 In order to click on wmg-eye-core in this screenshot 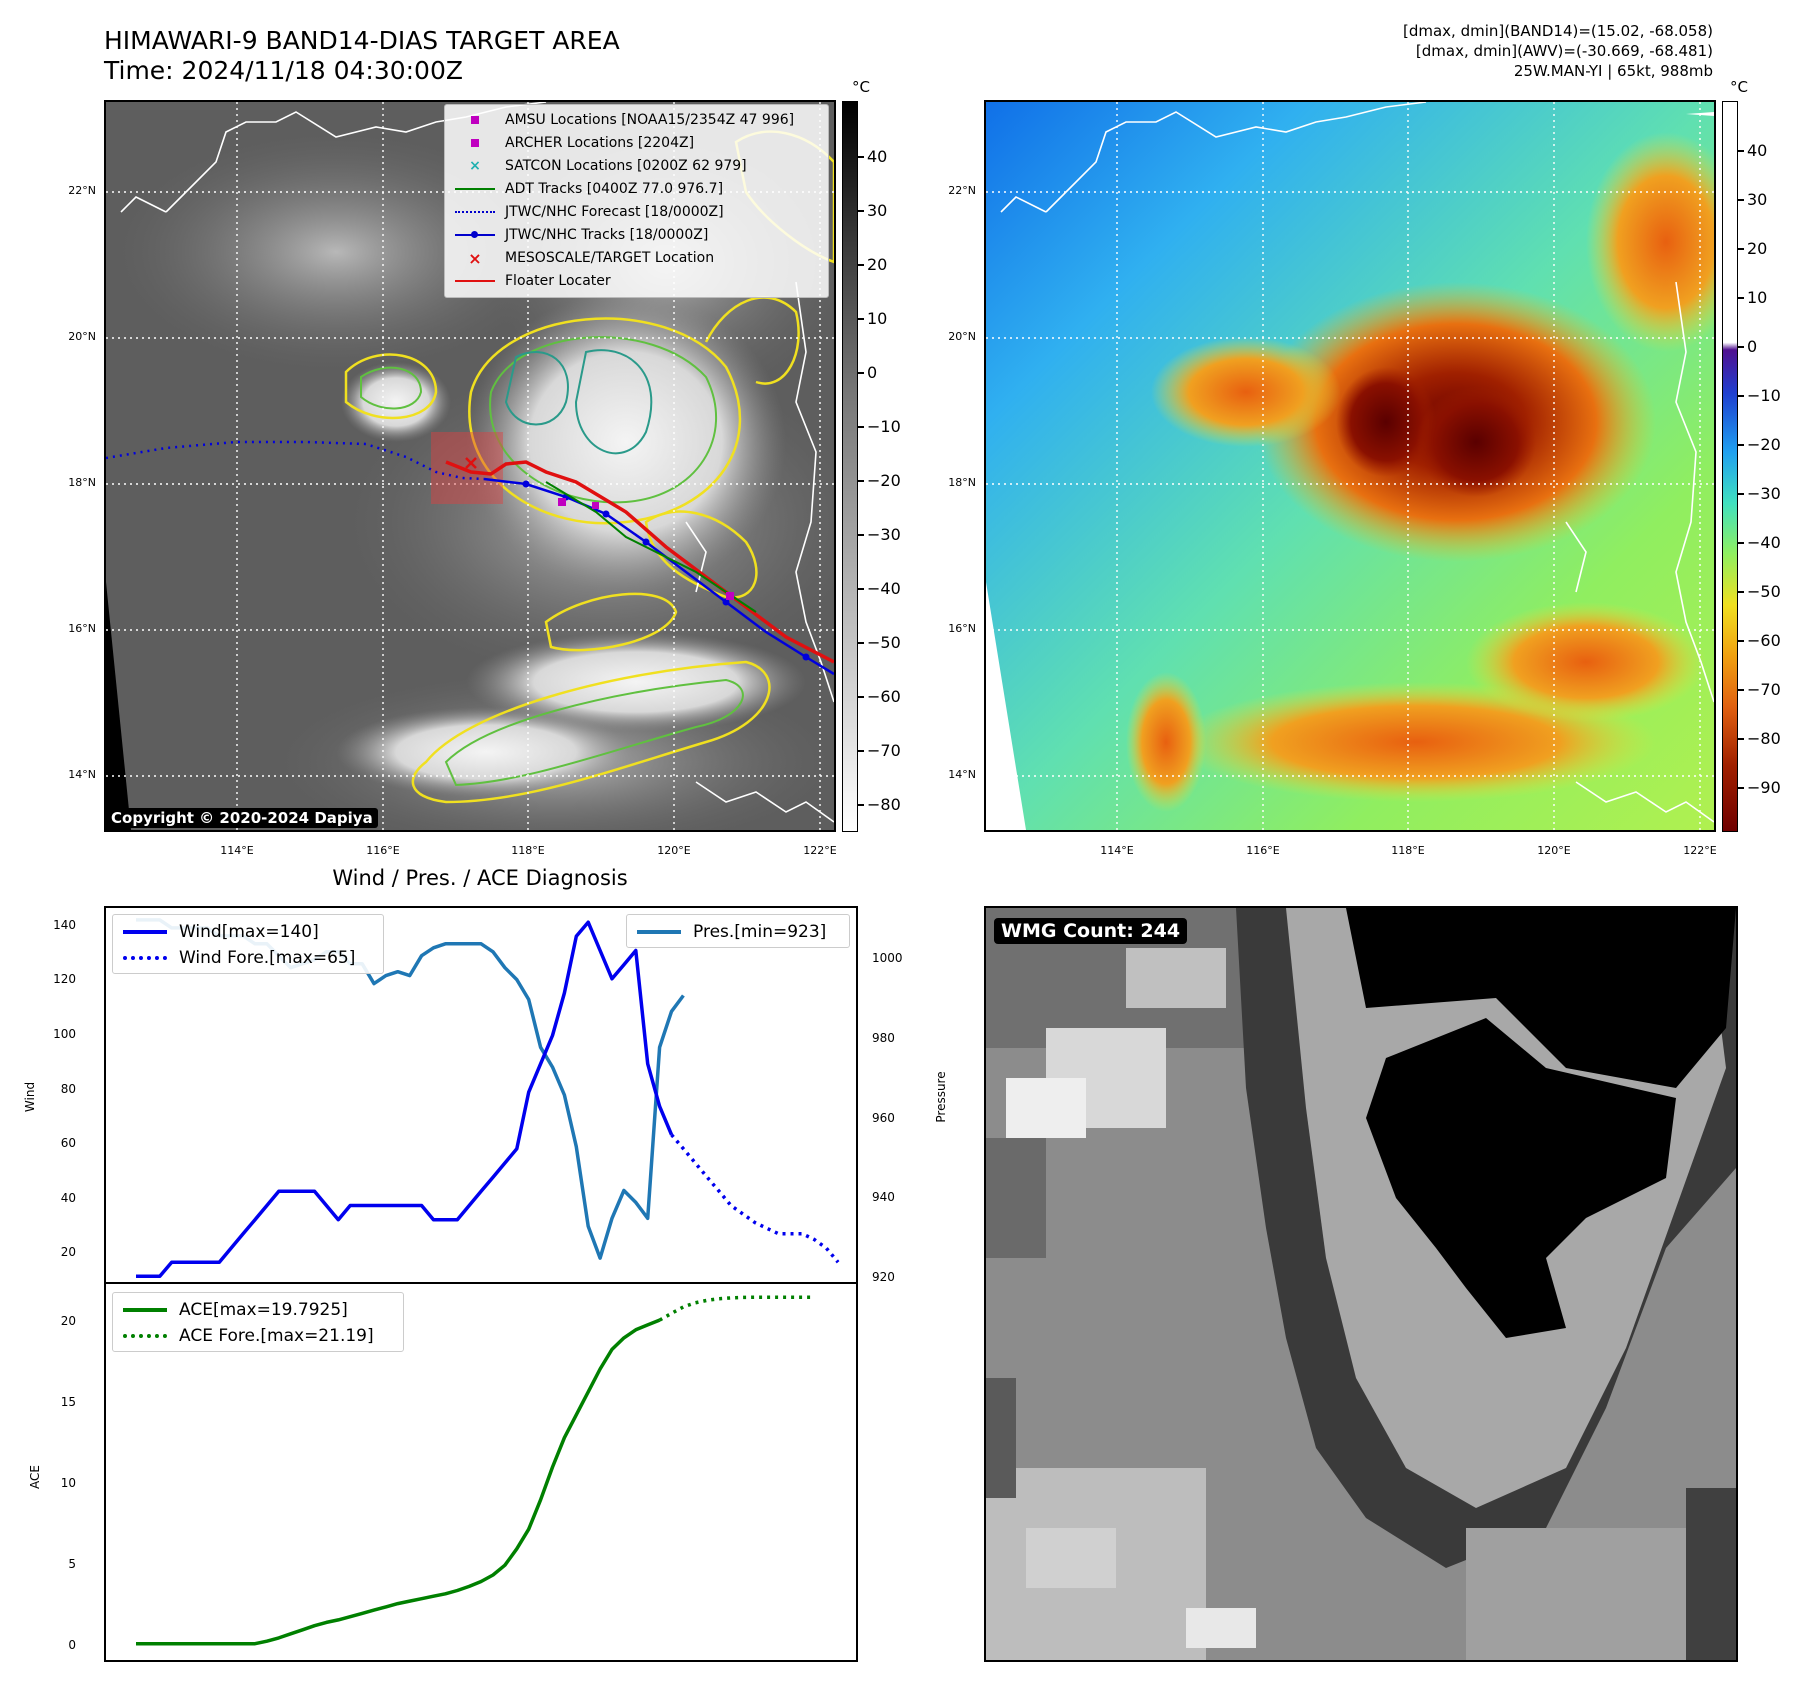, I will do `click(1521, 1178)`.